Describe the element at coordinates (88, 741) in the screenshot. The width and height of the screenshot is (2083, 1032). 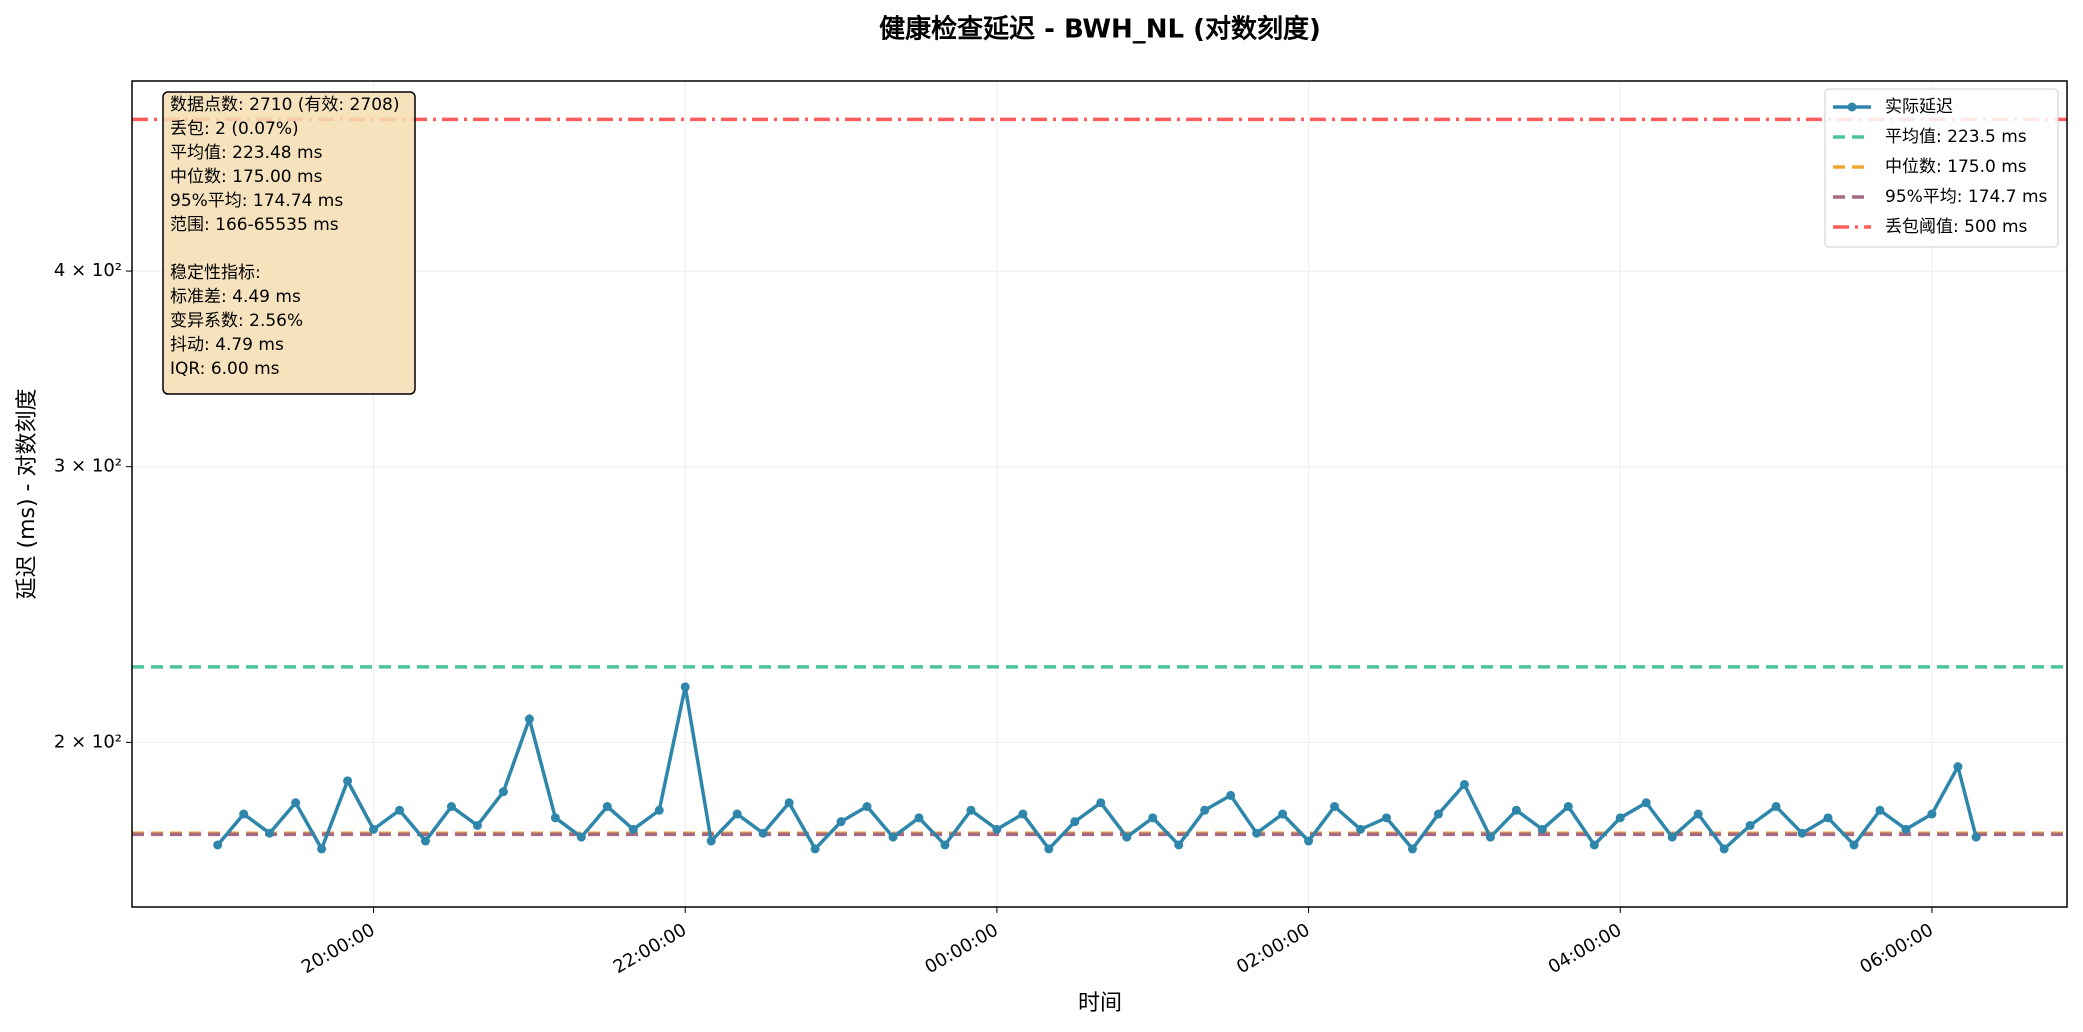
I see `y-tick-label: 2 × 10²` at that location.